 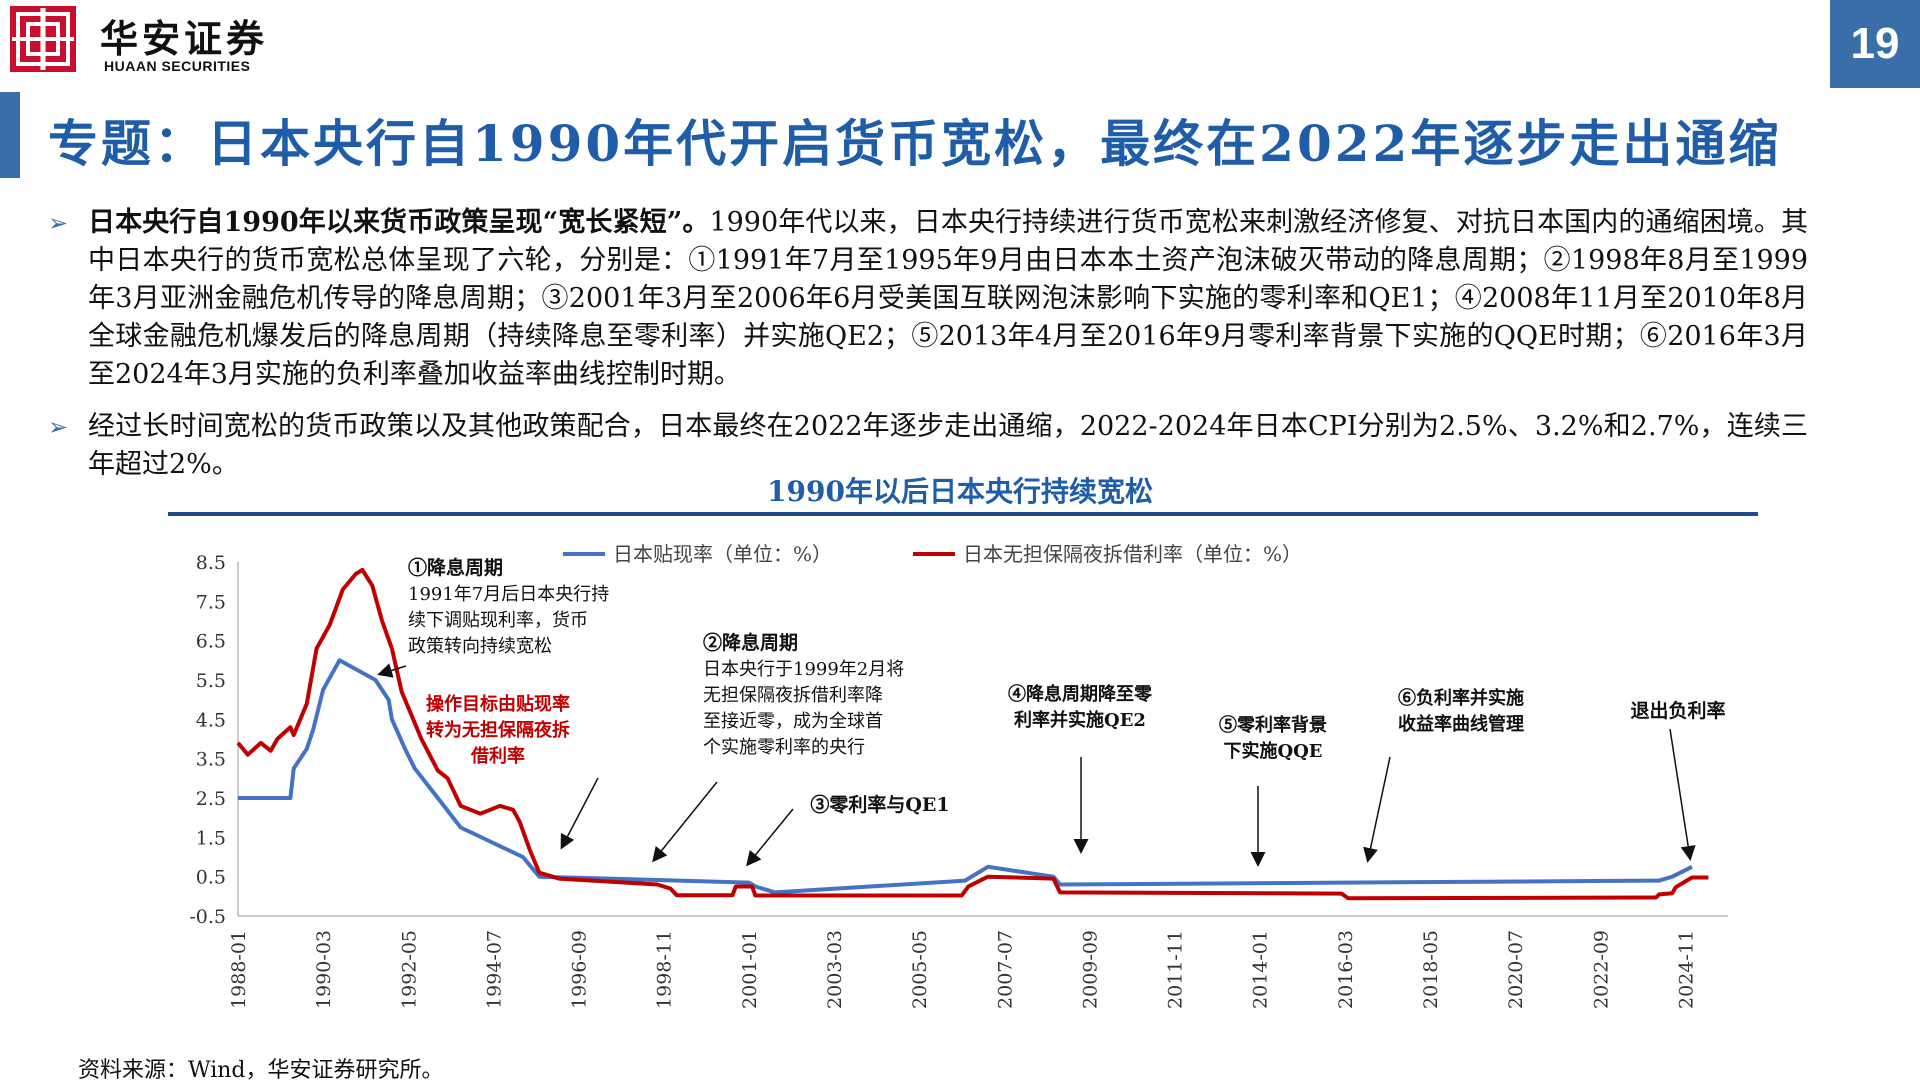 I want to click on annotation-text: 操作目标由贴现率, so click(x=498, y=704).